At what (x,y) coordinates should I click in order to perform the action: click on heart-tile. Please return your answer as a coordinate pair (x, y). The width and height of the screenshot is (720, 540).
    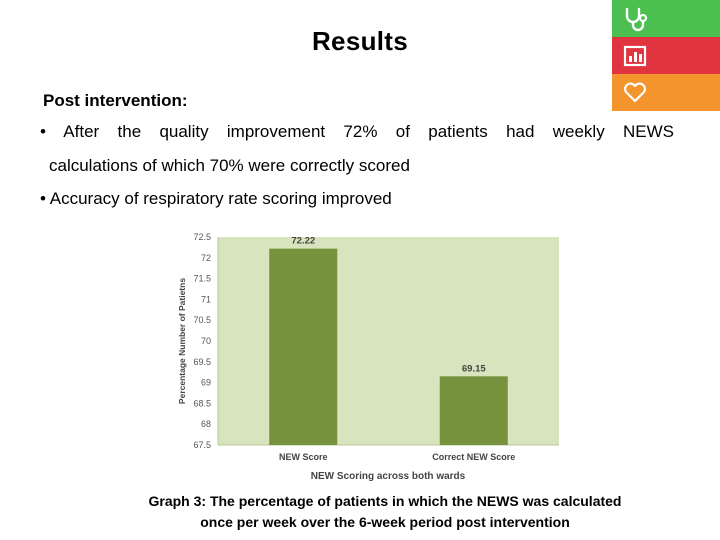
    Looking at the image, I should click on (666, 92).